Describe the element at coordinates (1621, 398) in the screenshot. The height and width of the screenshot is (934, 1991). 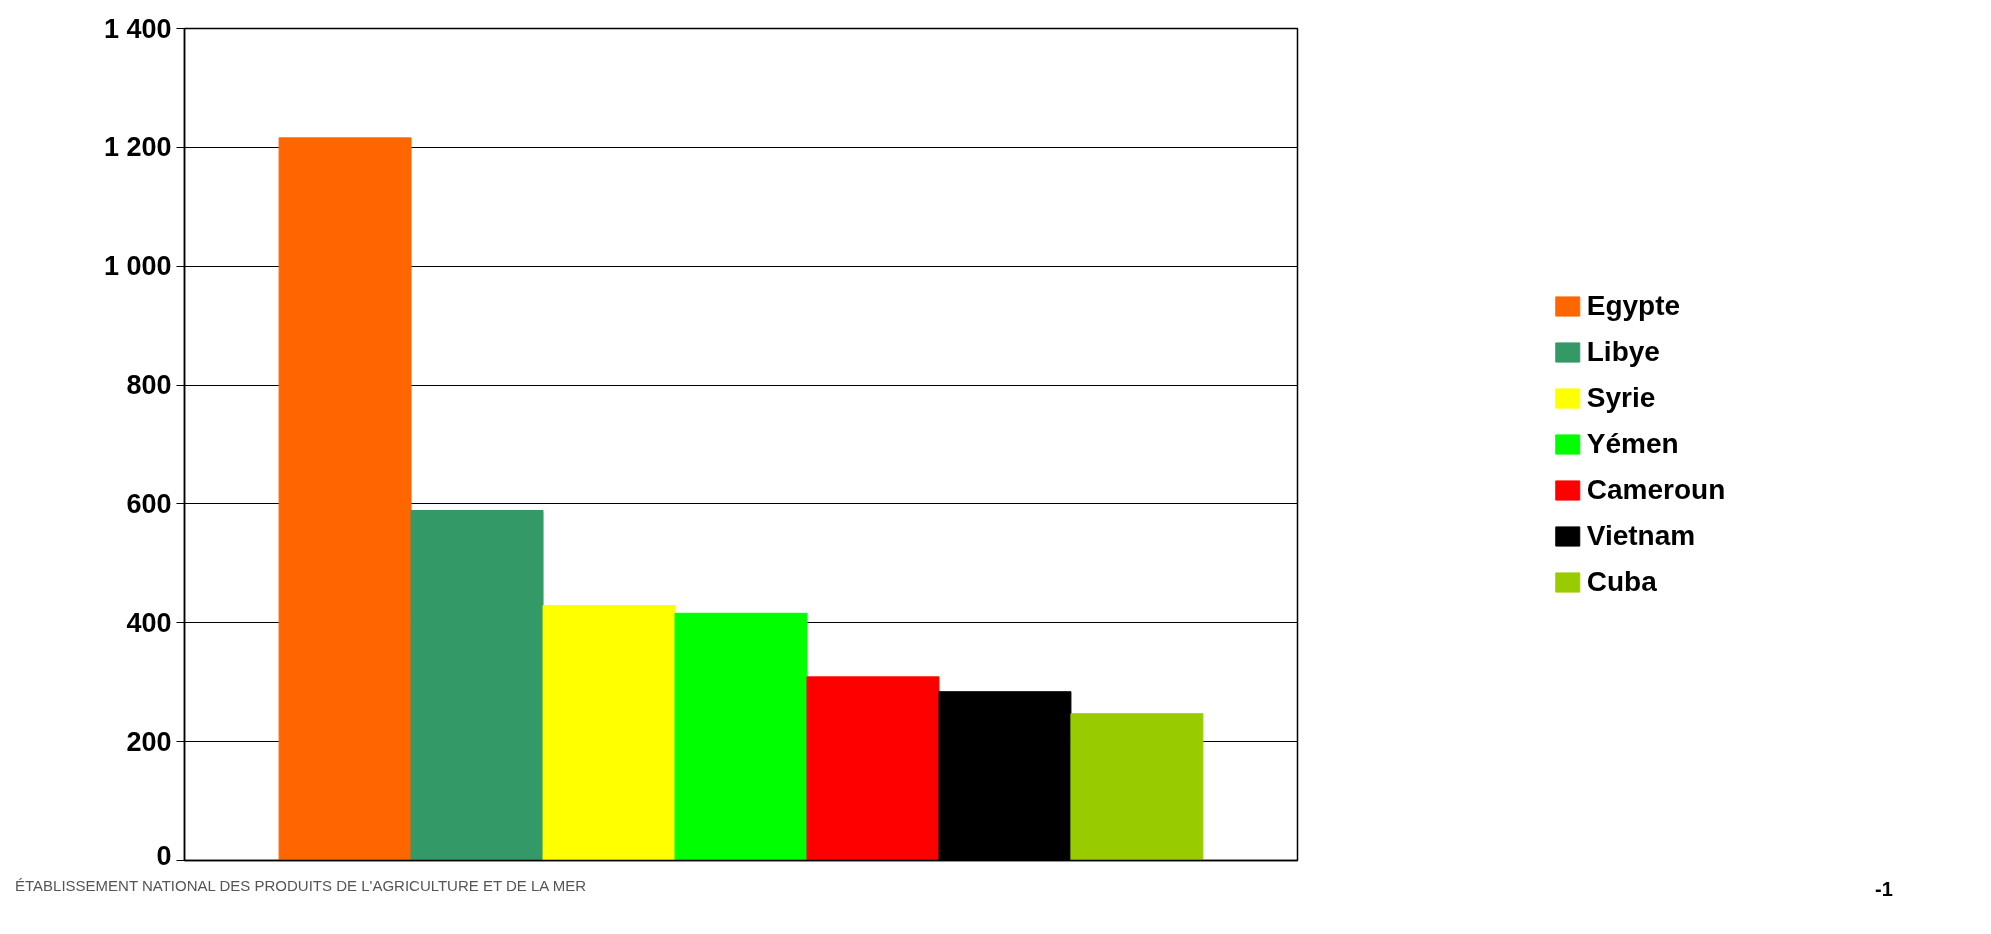
I see `legend-label: Syrie` at that location.